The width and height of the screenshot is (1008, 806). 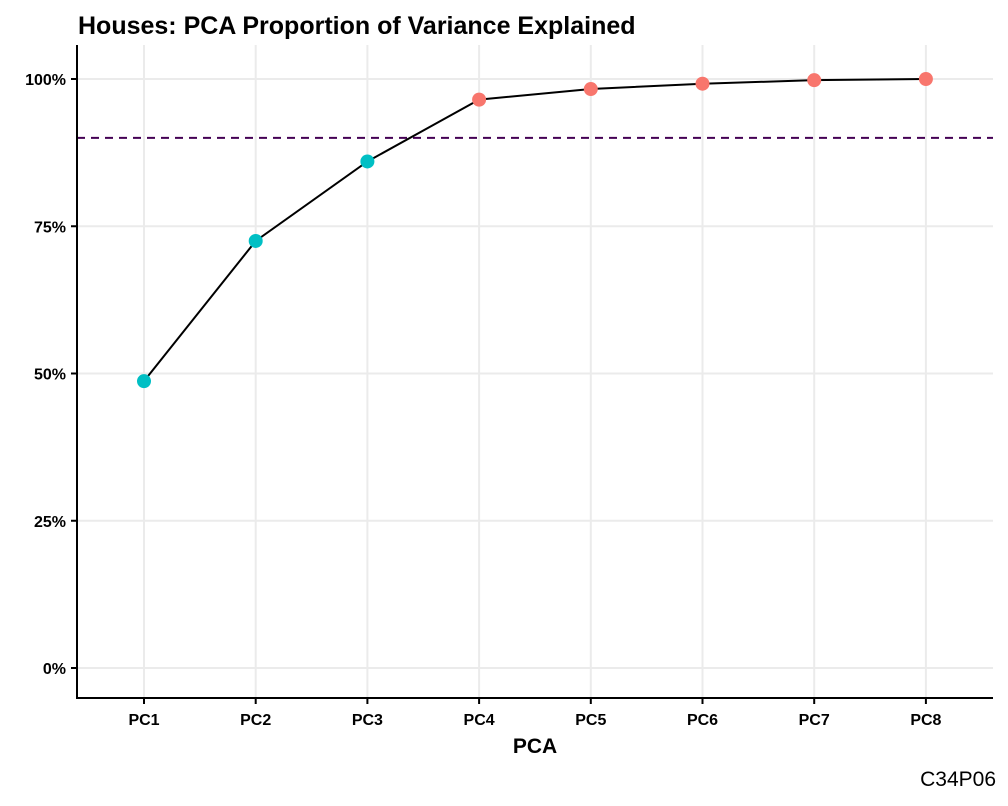 What do you see at coordinates (50, 375) in the screenshot?
I see `y-tick-label: 50%` at bounding box center [50, 375].